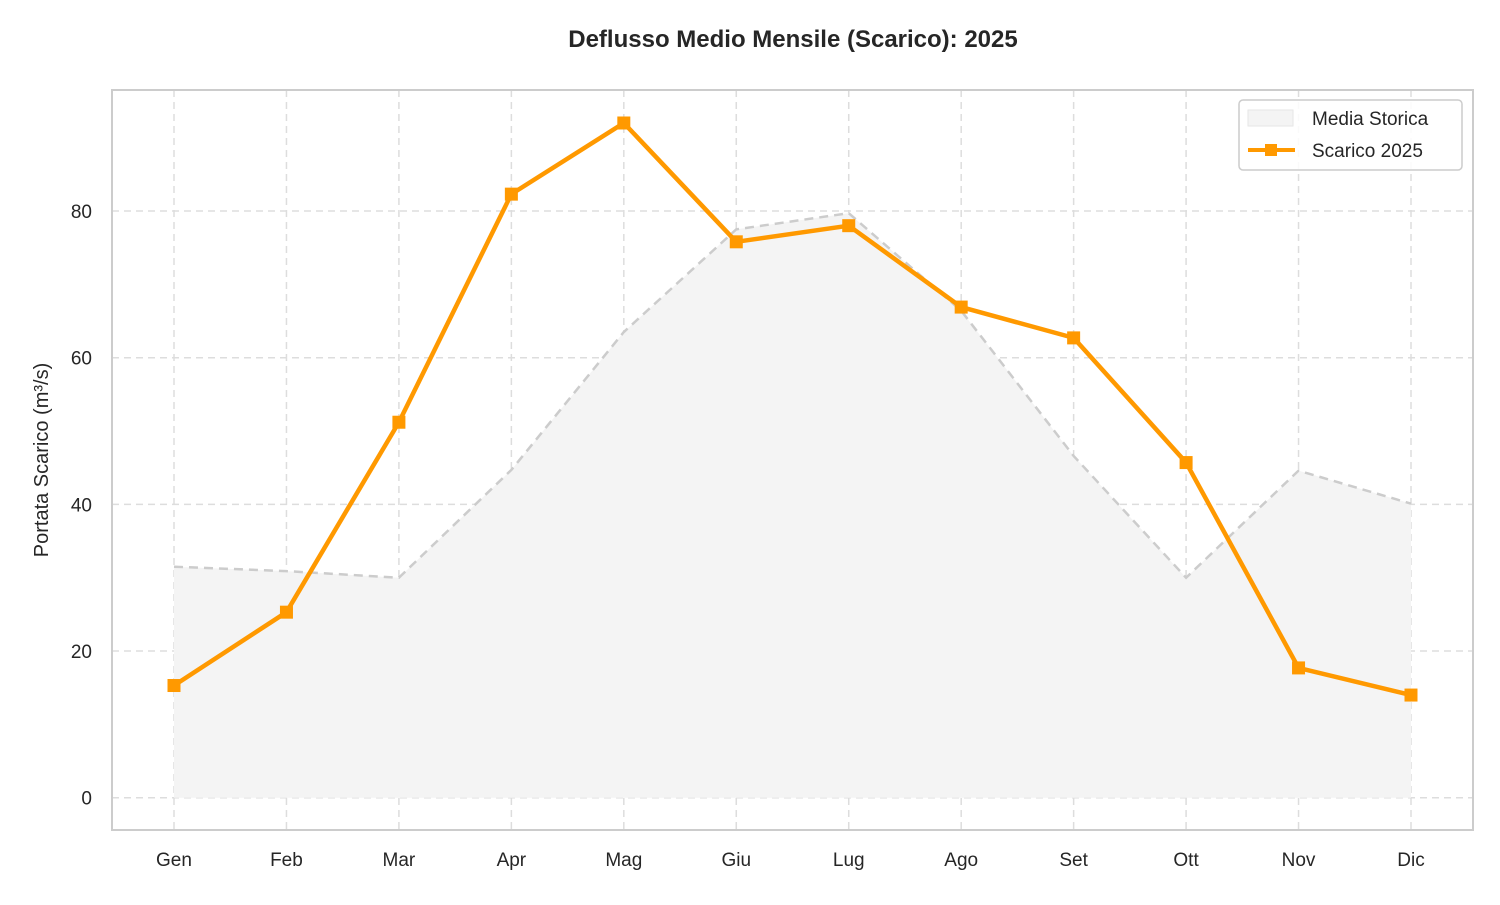 Image resolution: width=1500 pixels, height=905 pixels. Describe the element at coordinates (849, 860) in the screenshot. I see `x-tick-label: Lug` at that location.